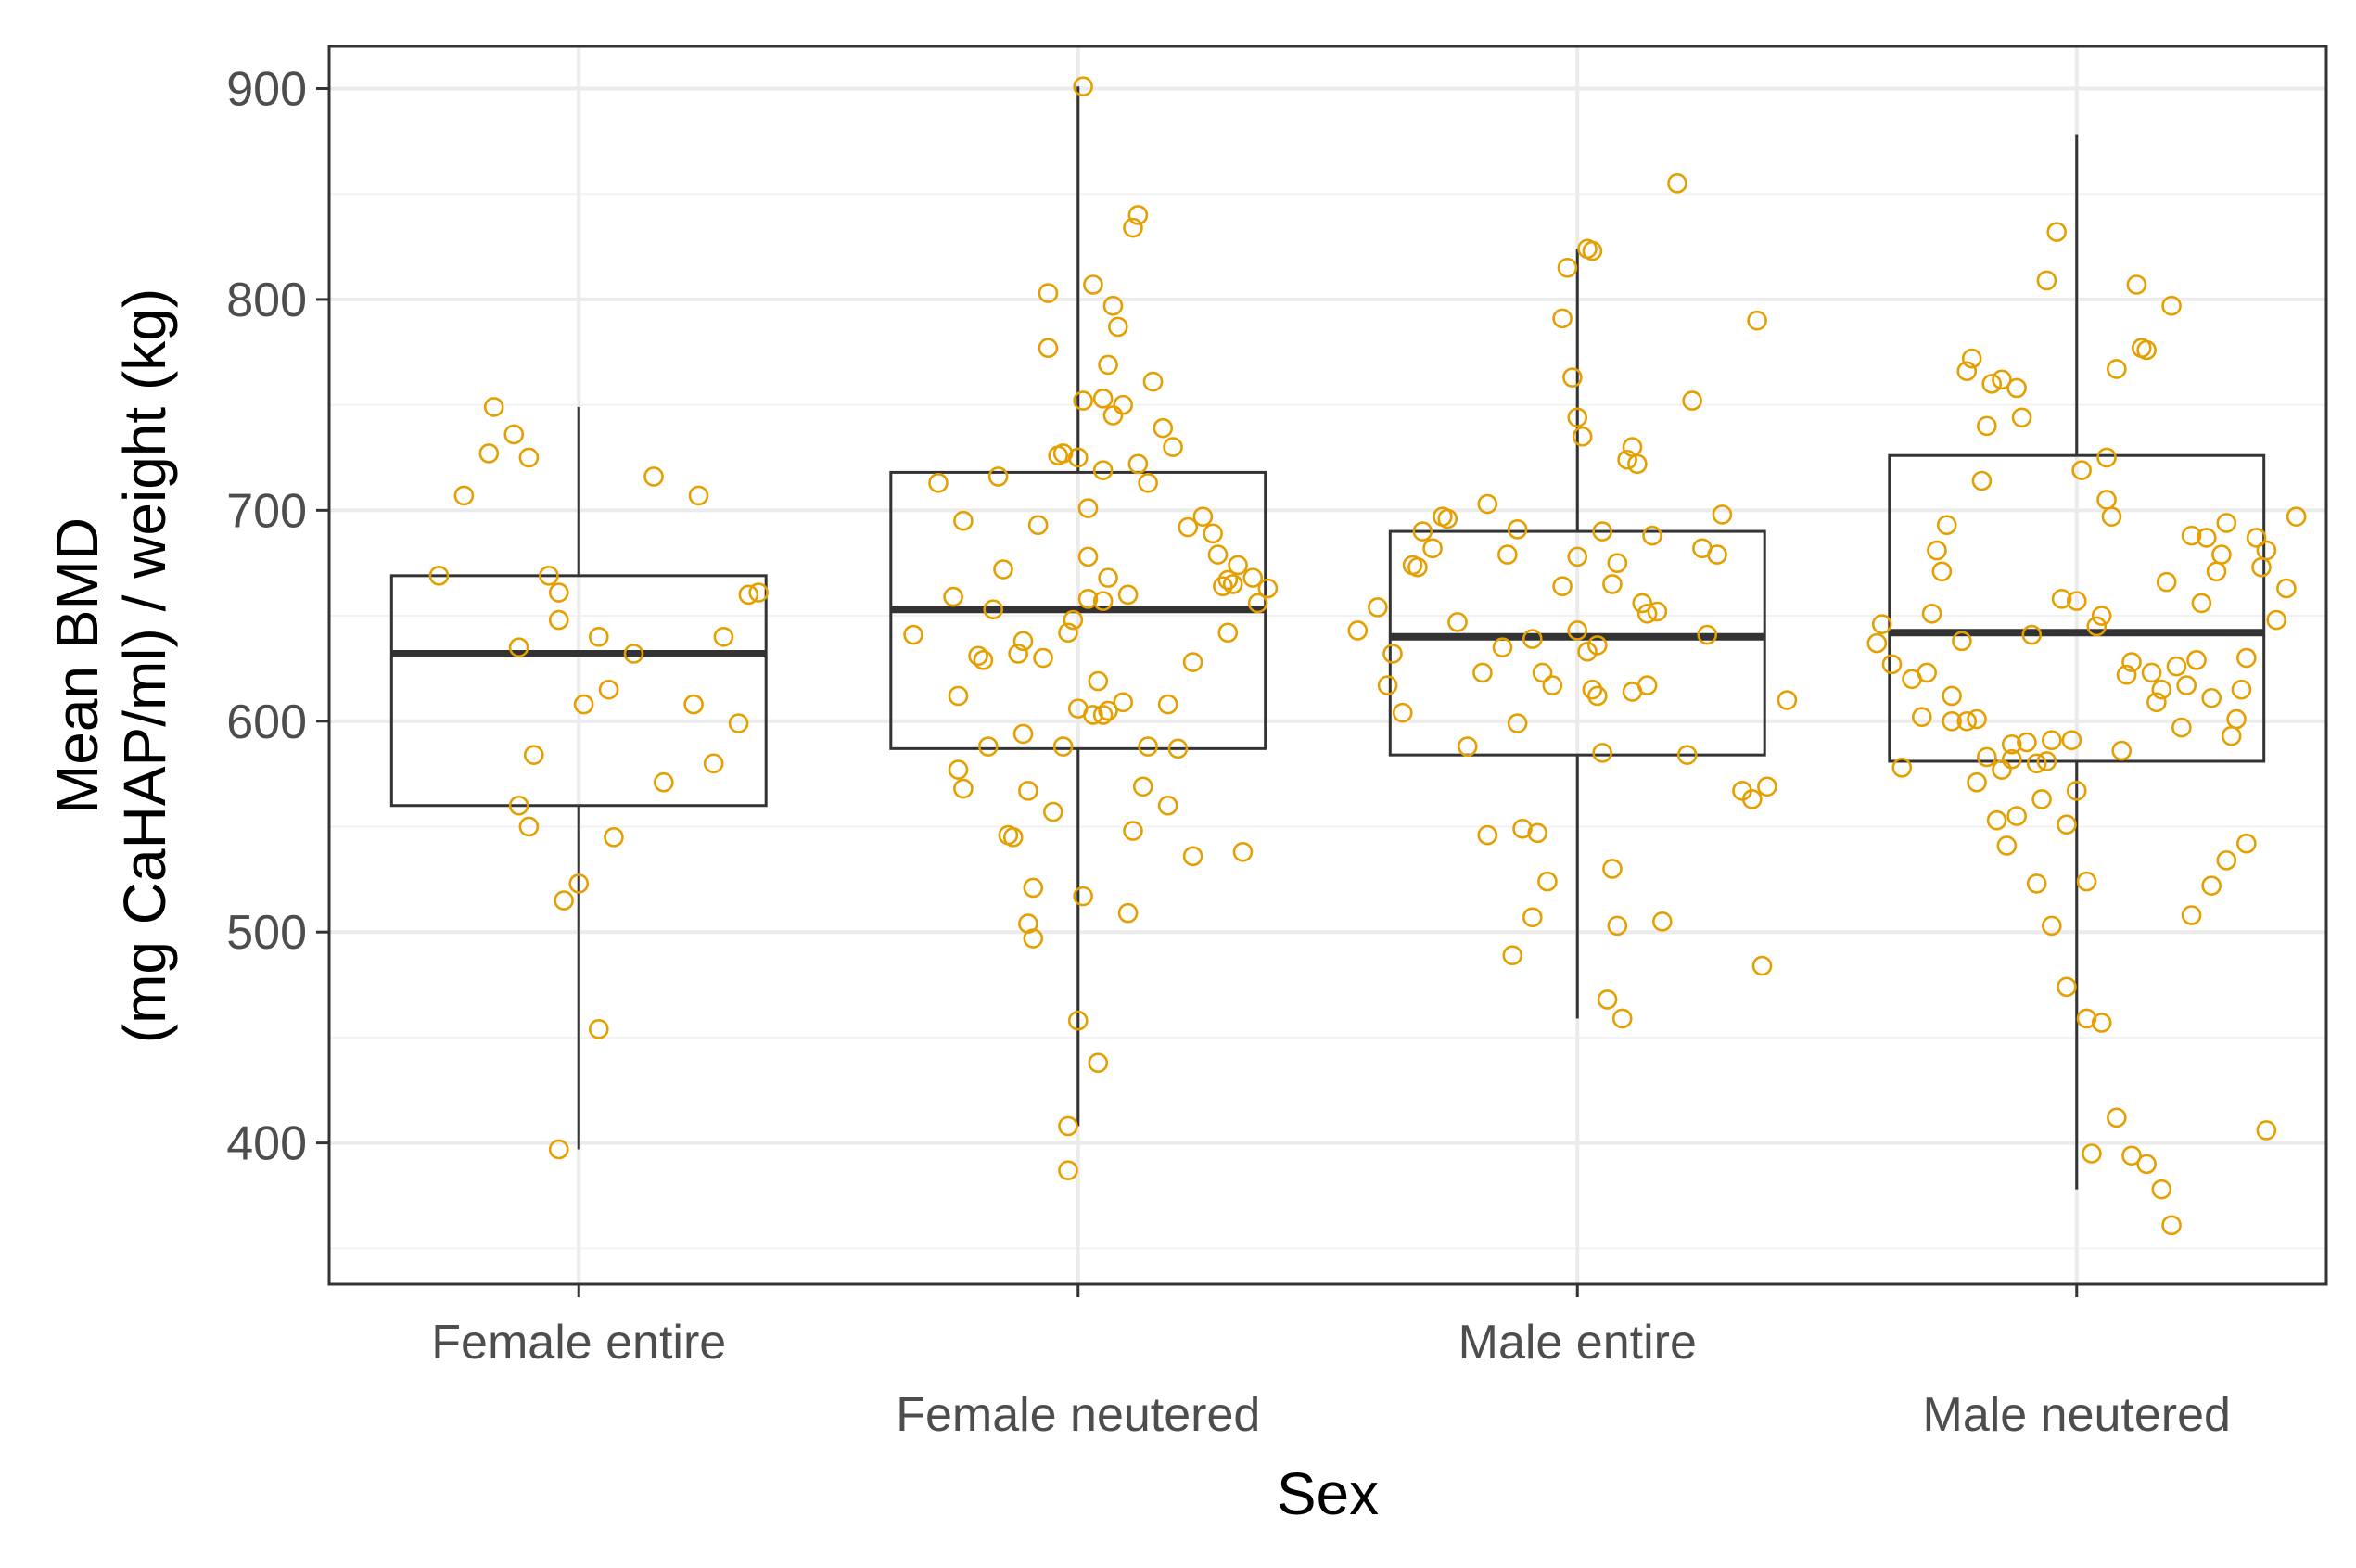  What do you see at coordinates (266, 1144) in the screenshot?
I see `y-tick-label: 400` at bounding box center [266, 1144].